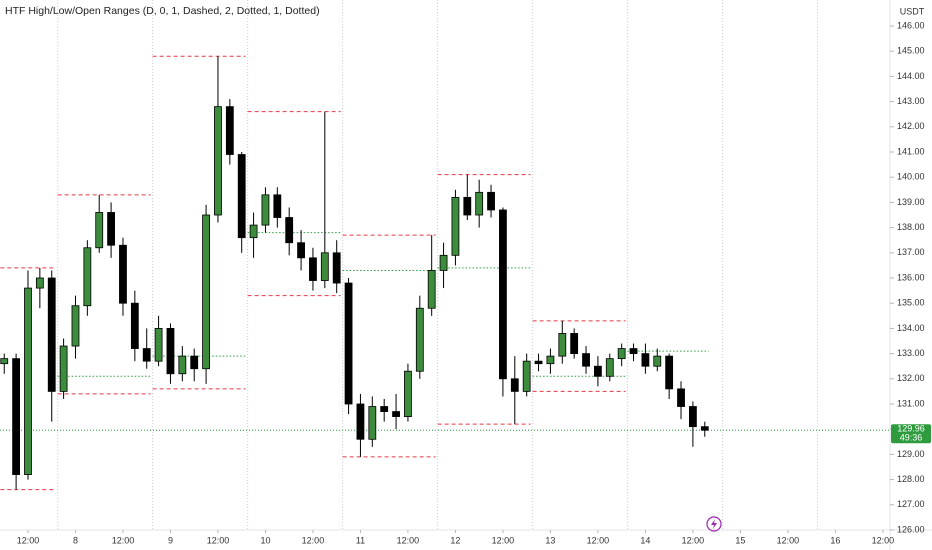 This screenshot has height=550, width=932. What do you see at coordinates (835, 540) in the screenshot?
I see `x-tick-label: 16` at bounding box center [835, 540].